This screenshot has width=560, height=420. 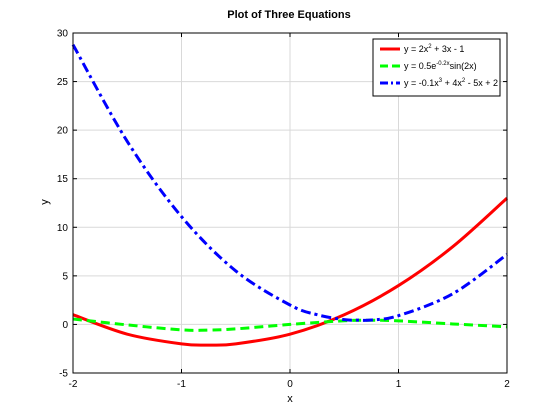 What do you see at coordinates (63, 34) in the screenshot?
I see `y-tick-label: 30` at bounding box center [63, 34].